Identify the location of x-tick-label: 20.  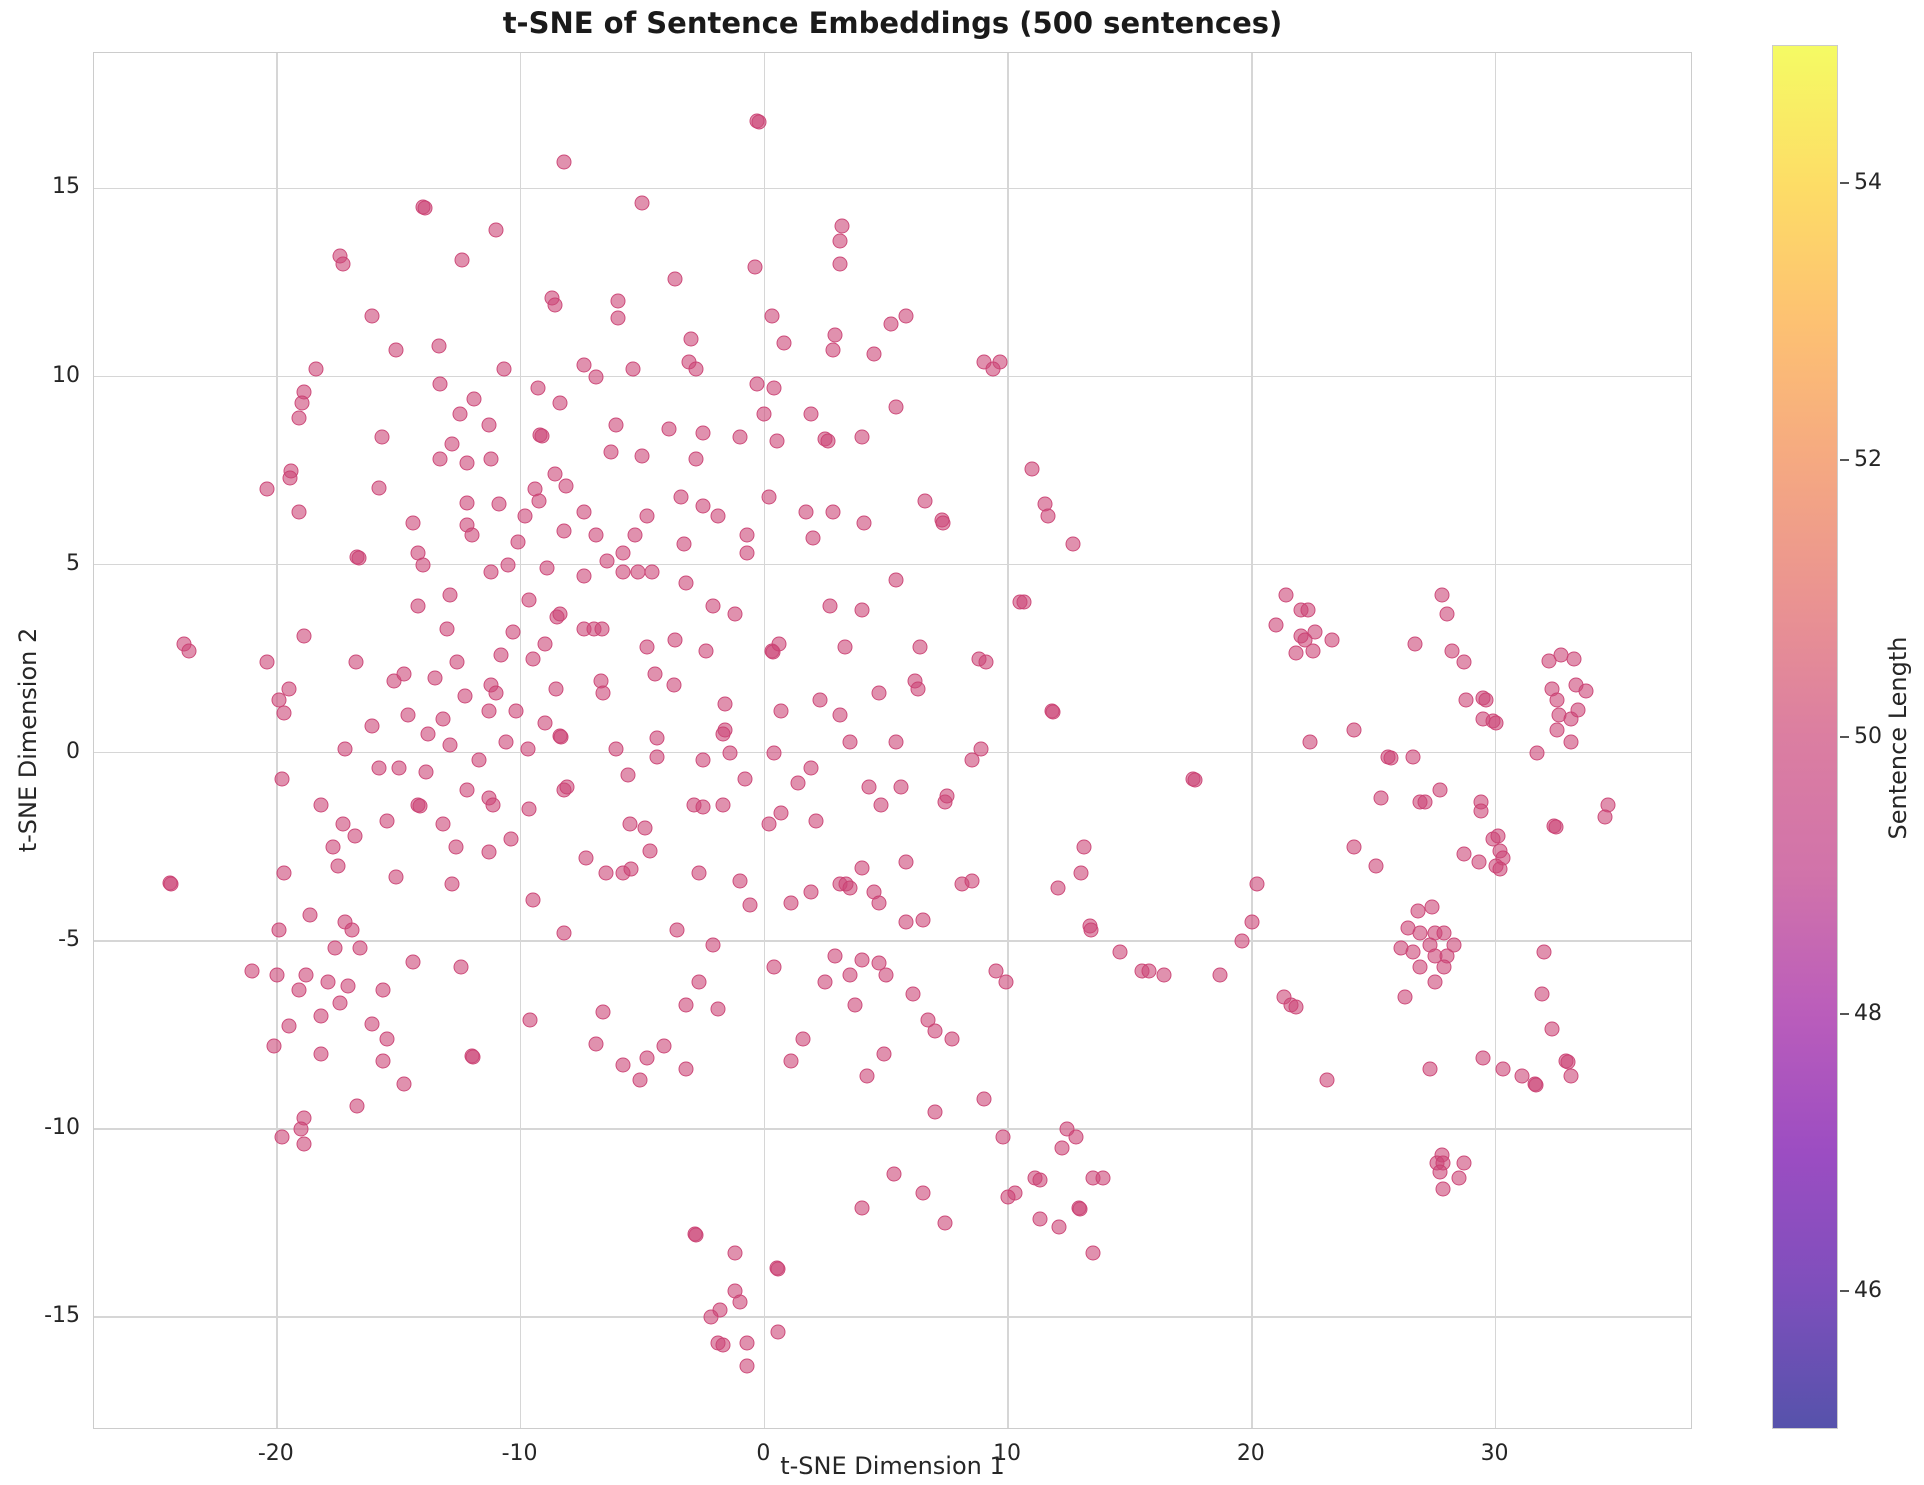
(1250, 1453).